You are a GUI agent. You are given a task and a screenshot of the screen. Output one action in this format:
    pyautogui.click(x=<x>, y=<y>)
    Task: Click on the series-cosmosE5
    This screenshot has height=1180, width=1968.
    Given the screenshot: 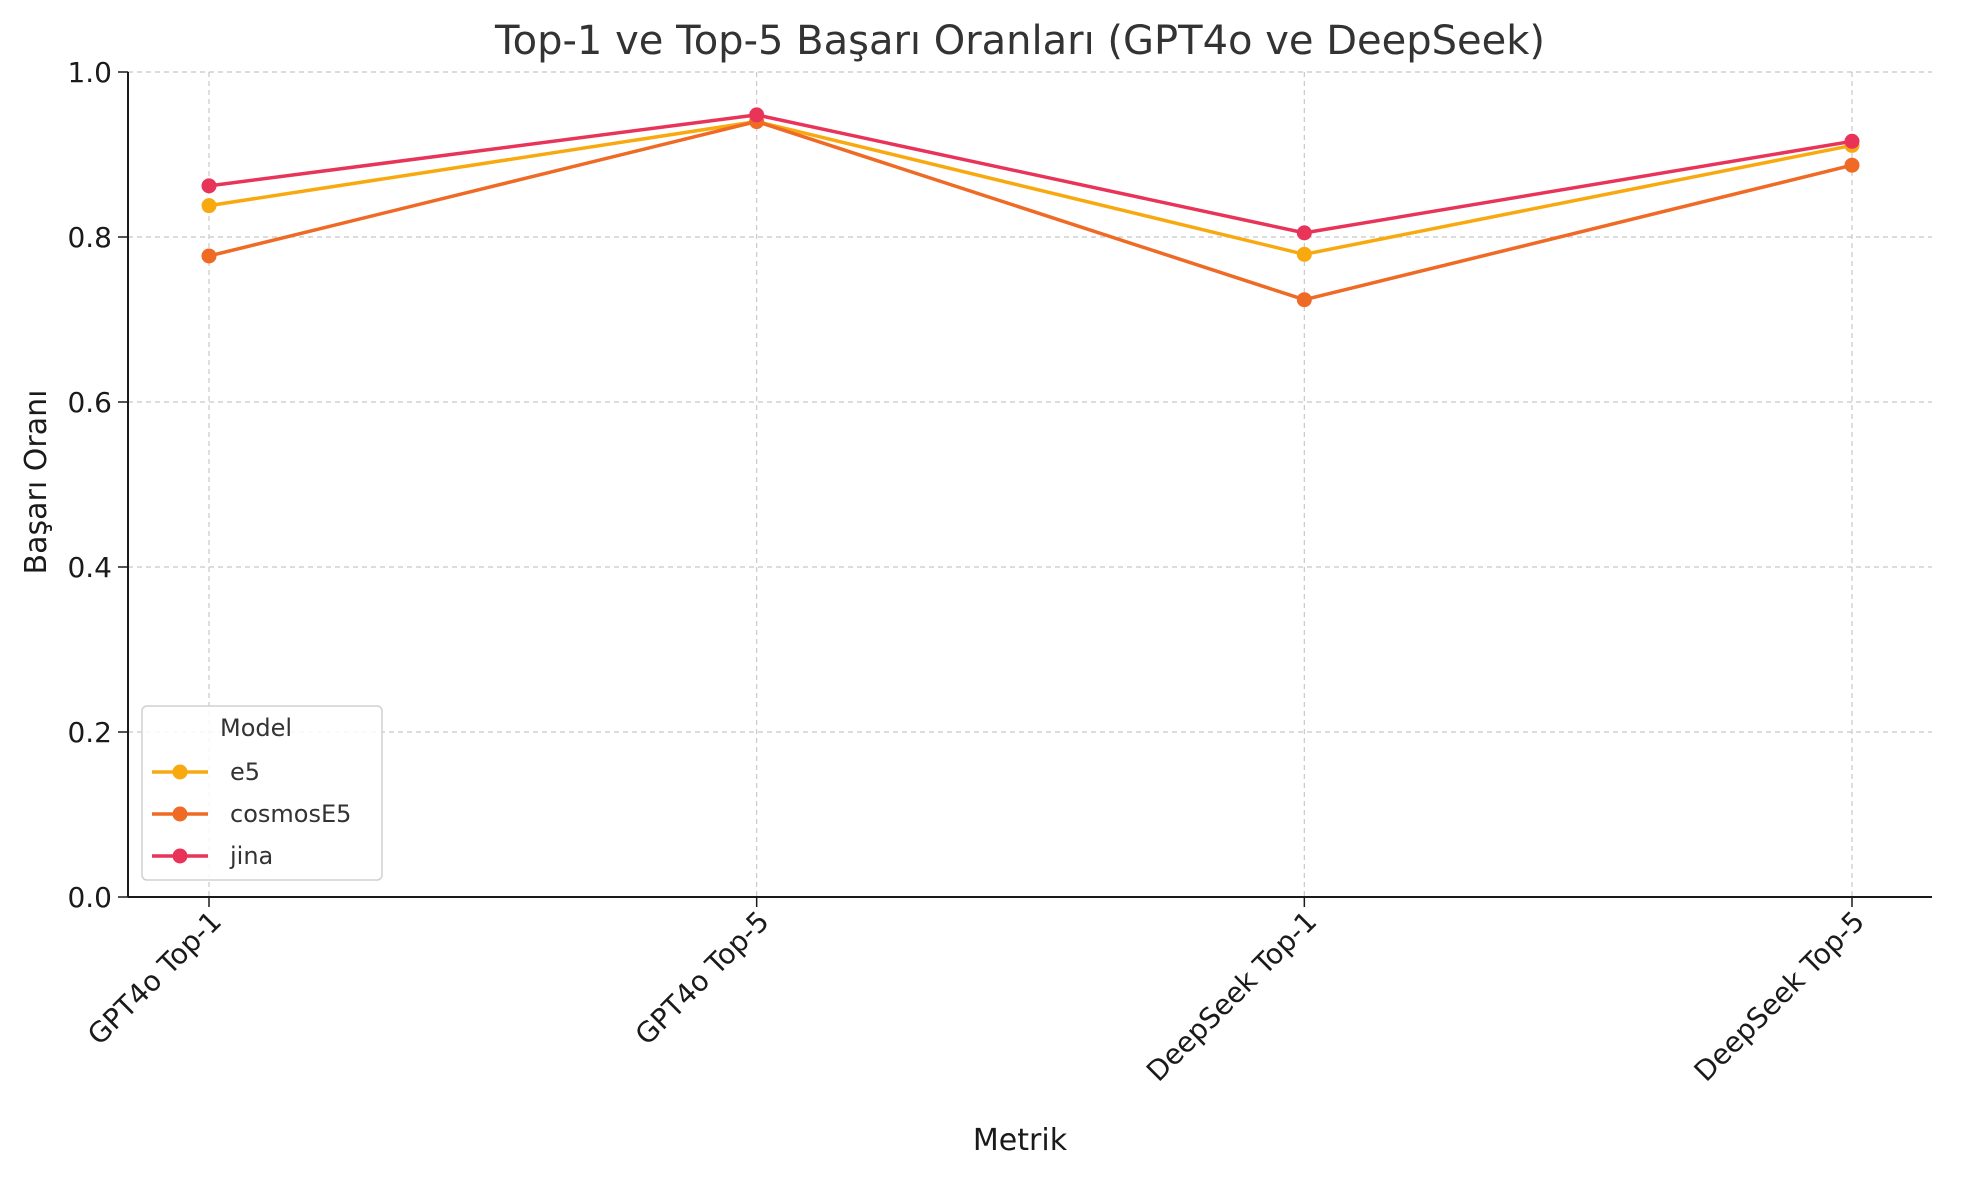 What is the action you would take?
    pyautogui.click(x=1030, y=211)
    